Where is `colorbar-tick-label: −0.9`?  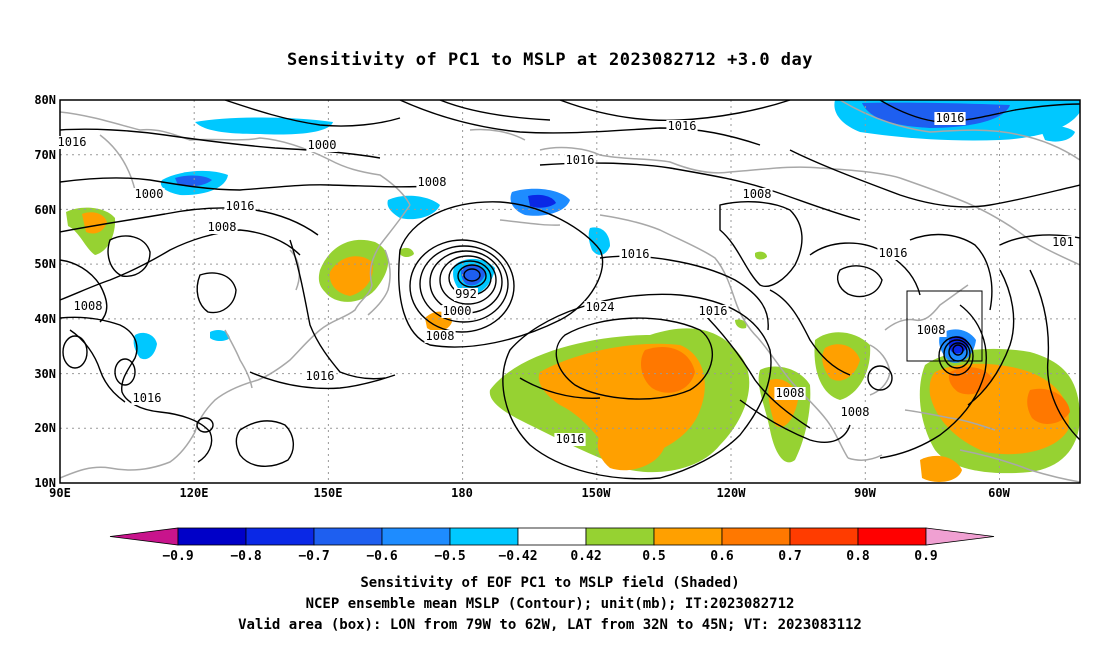 colorbar-tick-label: −0.9 is located at coordinates (177, 556).